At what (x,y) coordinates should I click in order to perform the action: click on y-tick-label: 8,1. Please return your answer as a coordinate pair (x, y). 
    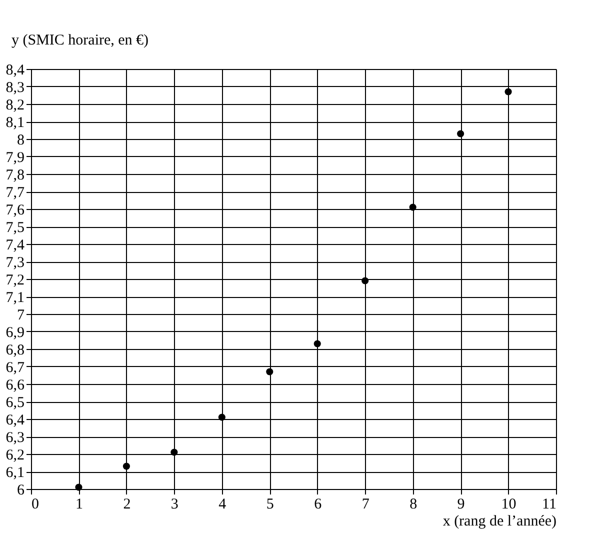
    Looking at the image, I should click on (15, 123).